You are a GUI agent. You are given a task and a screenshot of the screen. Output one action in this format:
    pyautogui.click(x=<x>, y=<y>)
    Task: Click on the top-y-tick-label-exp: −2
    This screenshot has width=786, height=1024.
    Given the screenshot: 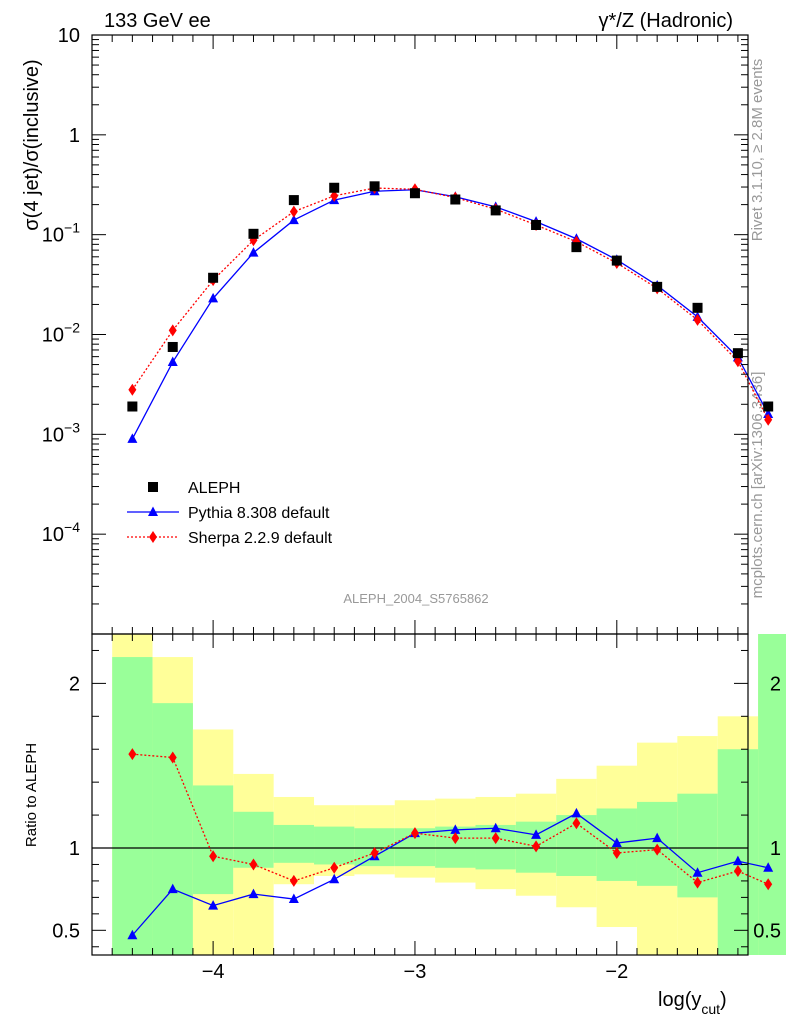 What is the action you would take?
    pyautogui.click(x=72, y=328)
    